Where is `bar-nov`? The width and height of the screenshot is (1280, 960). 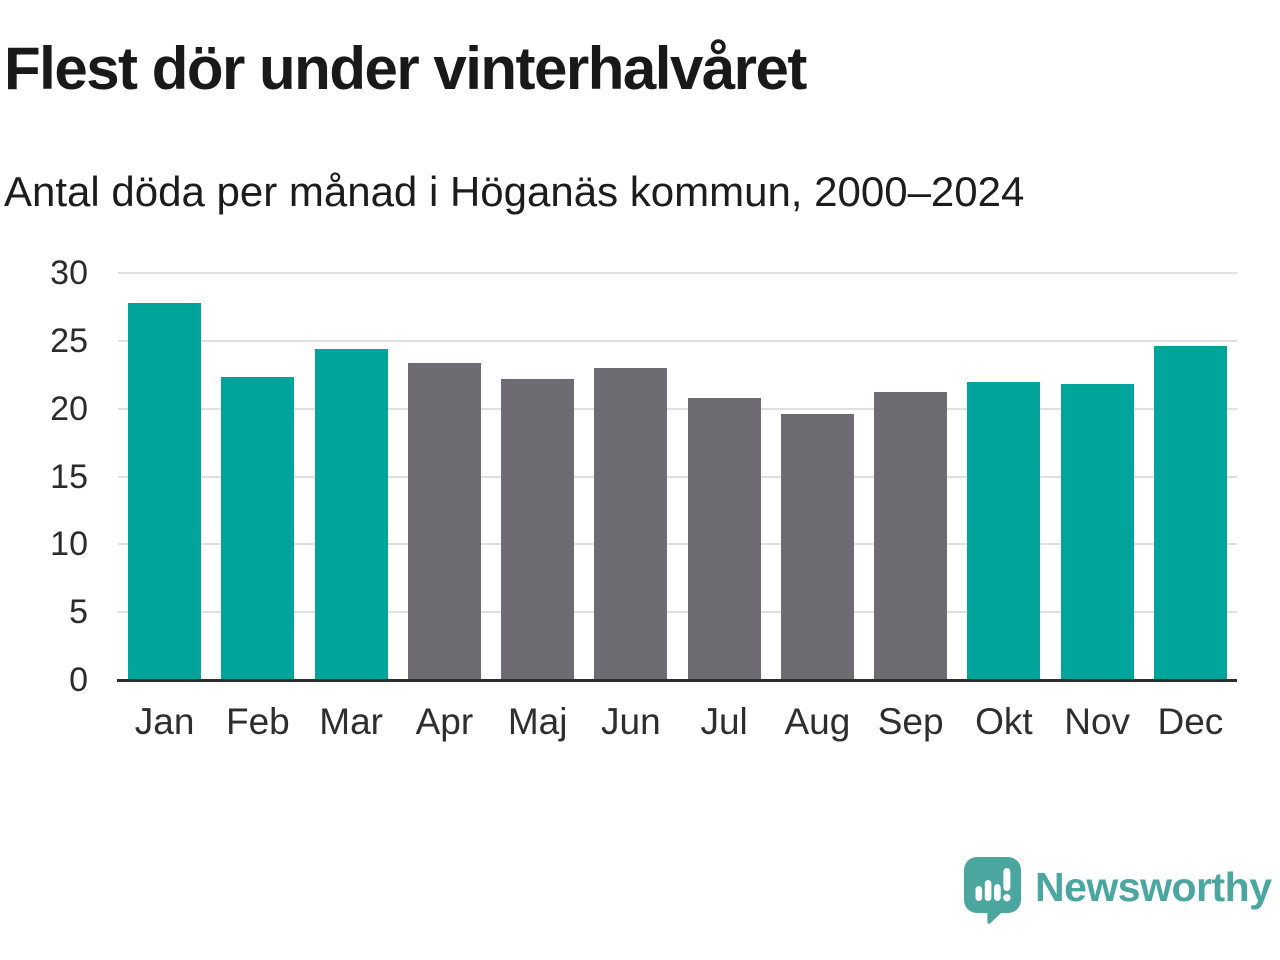
bar-nov is located at coordinates (1097, 532).